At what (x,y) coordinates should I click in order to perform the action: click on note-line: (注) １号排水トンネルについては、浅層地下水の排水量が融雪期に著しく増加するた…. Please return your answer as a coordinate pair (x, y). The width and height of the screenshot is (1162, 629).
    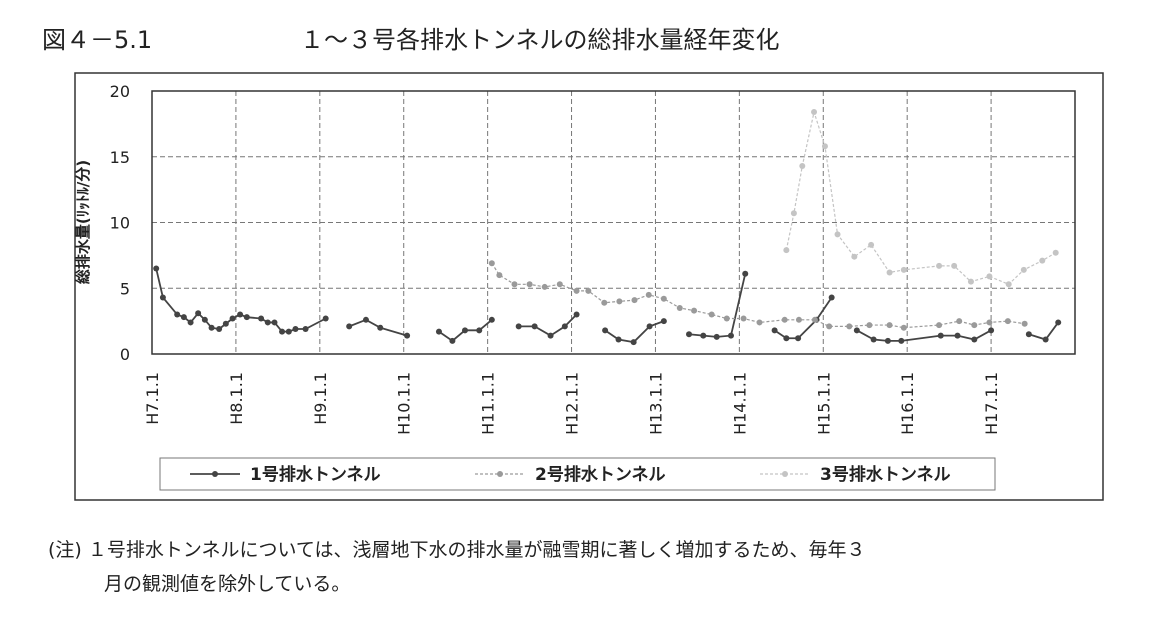
    Looking at the image, I should click on (457, 550).